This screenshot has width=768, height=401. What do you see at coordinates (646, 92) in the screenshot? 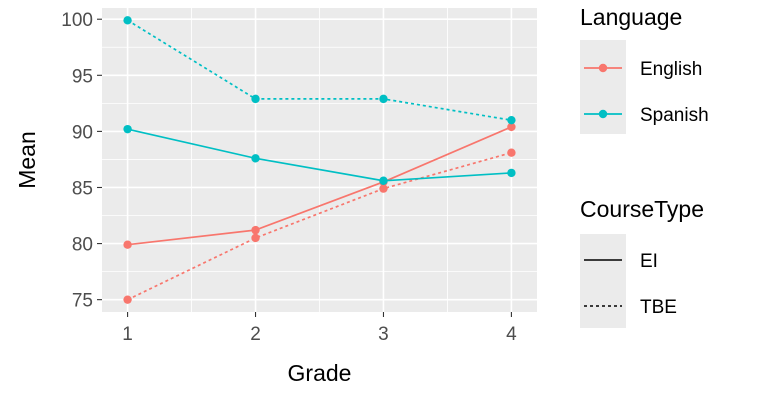
I see `legend-language-items: English Spanish` at bounding box center [646, 92].